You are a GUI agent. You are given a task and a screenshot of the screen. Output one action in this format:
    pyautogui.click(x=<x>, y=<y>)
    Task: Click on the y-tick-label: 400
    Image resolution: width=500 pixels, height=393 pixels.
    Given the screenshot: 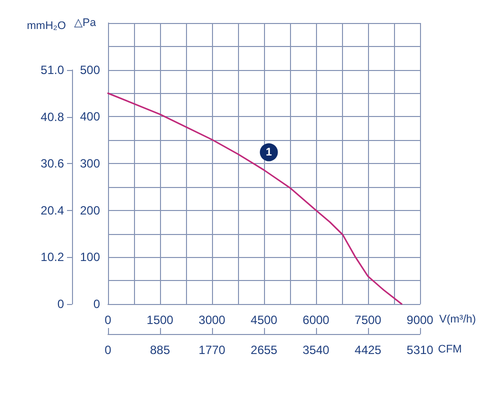 What is the action you would take?
    pyautogui.click(x=90, y=117)
    